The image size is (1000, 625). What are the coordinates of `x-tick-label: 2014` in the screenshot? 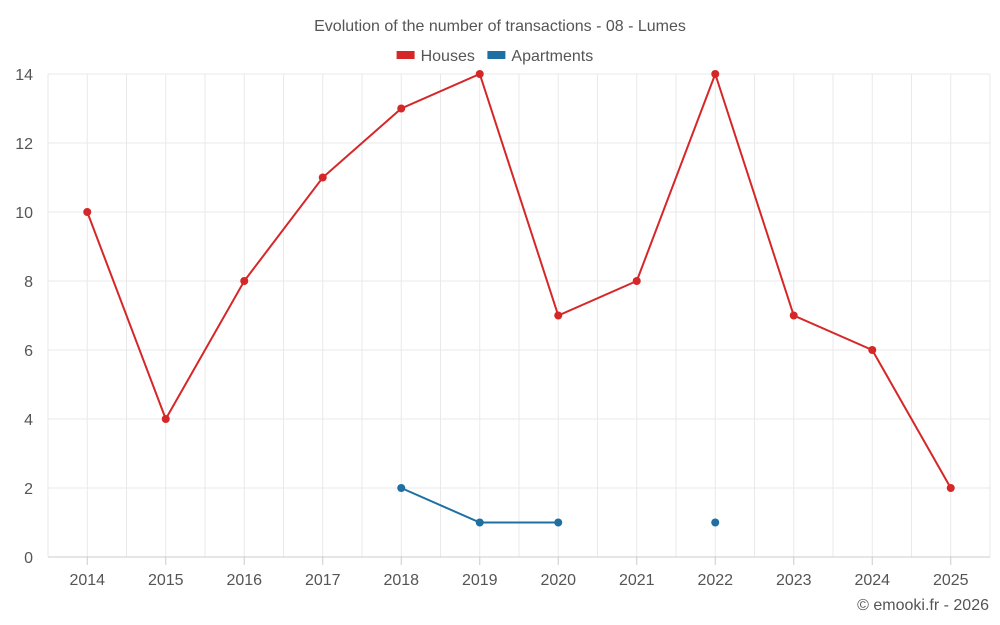 It's located at (87, 580).